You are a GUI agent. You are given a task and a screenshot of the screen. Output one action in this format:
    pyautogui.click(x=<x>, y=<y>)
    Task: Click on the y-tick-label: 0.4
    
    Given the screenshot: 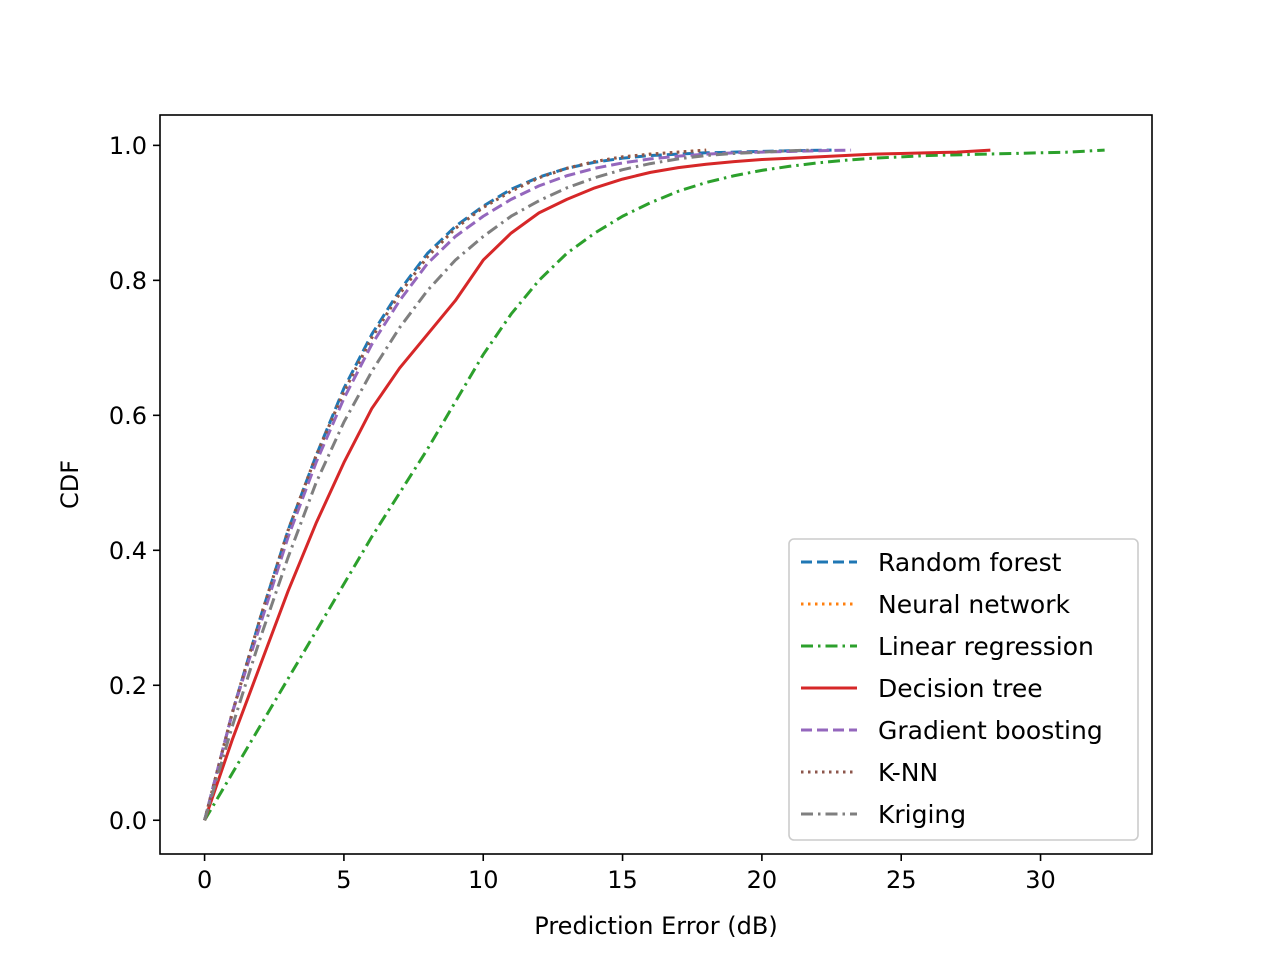 What is the action you would take?
    pyautogui.click(x=128, y=551)
    